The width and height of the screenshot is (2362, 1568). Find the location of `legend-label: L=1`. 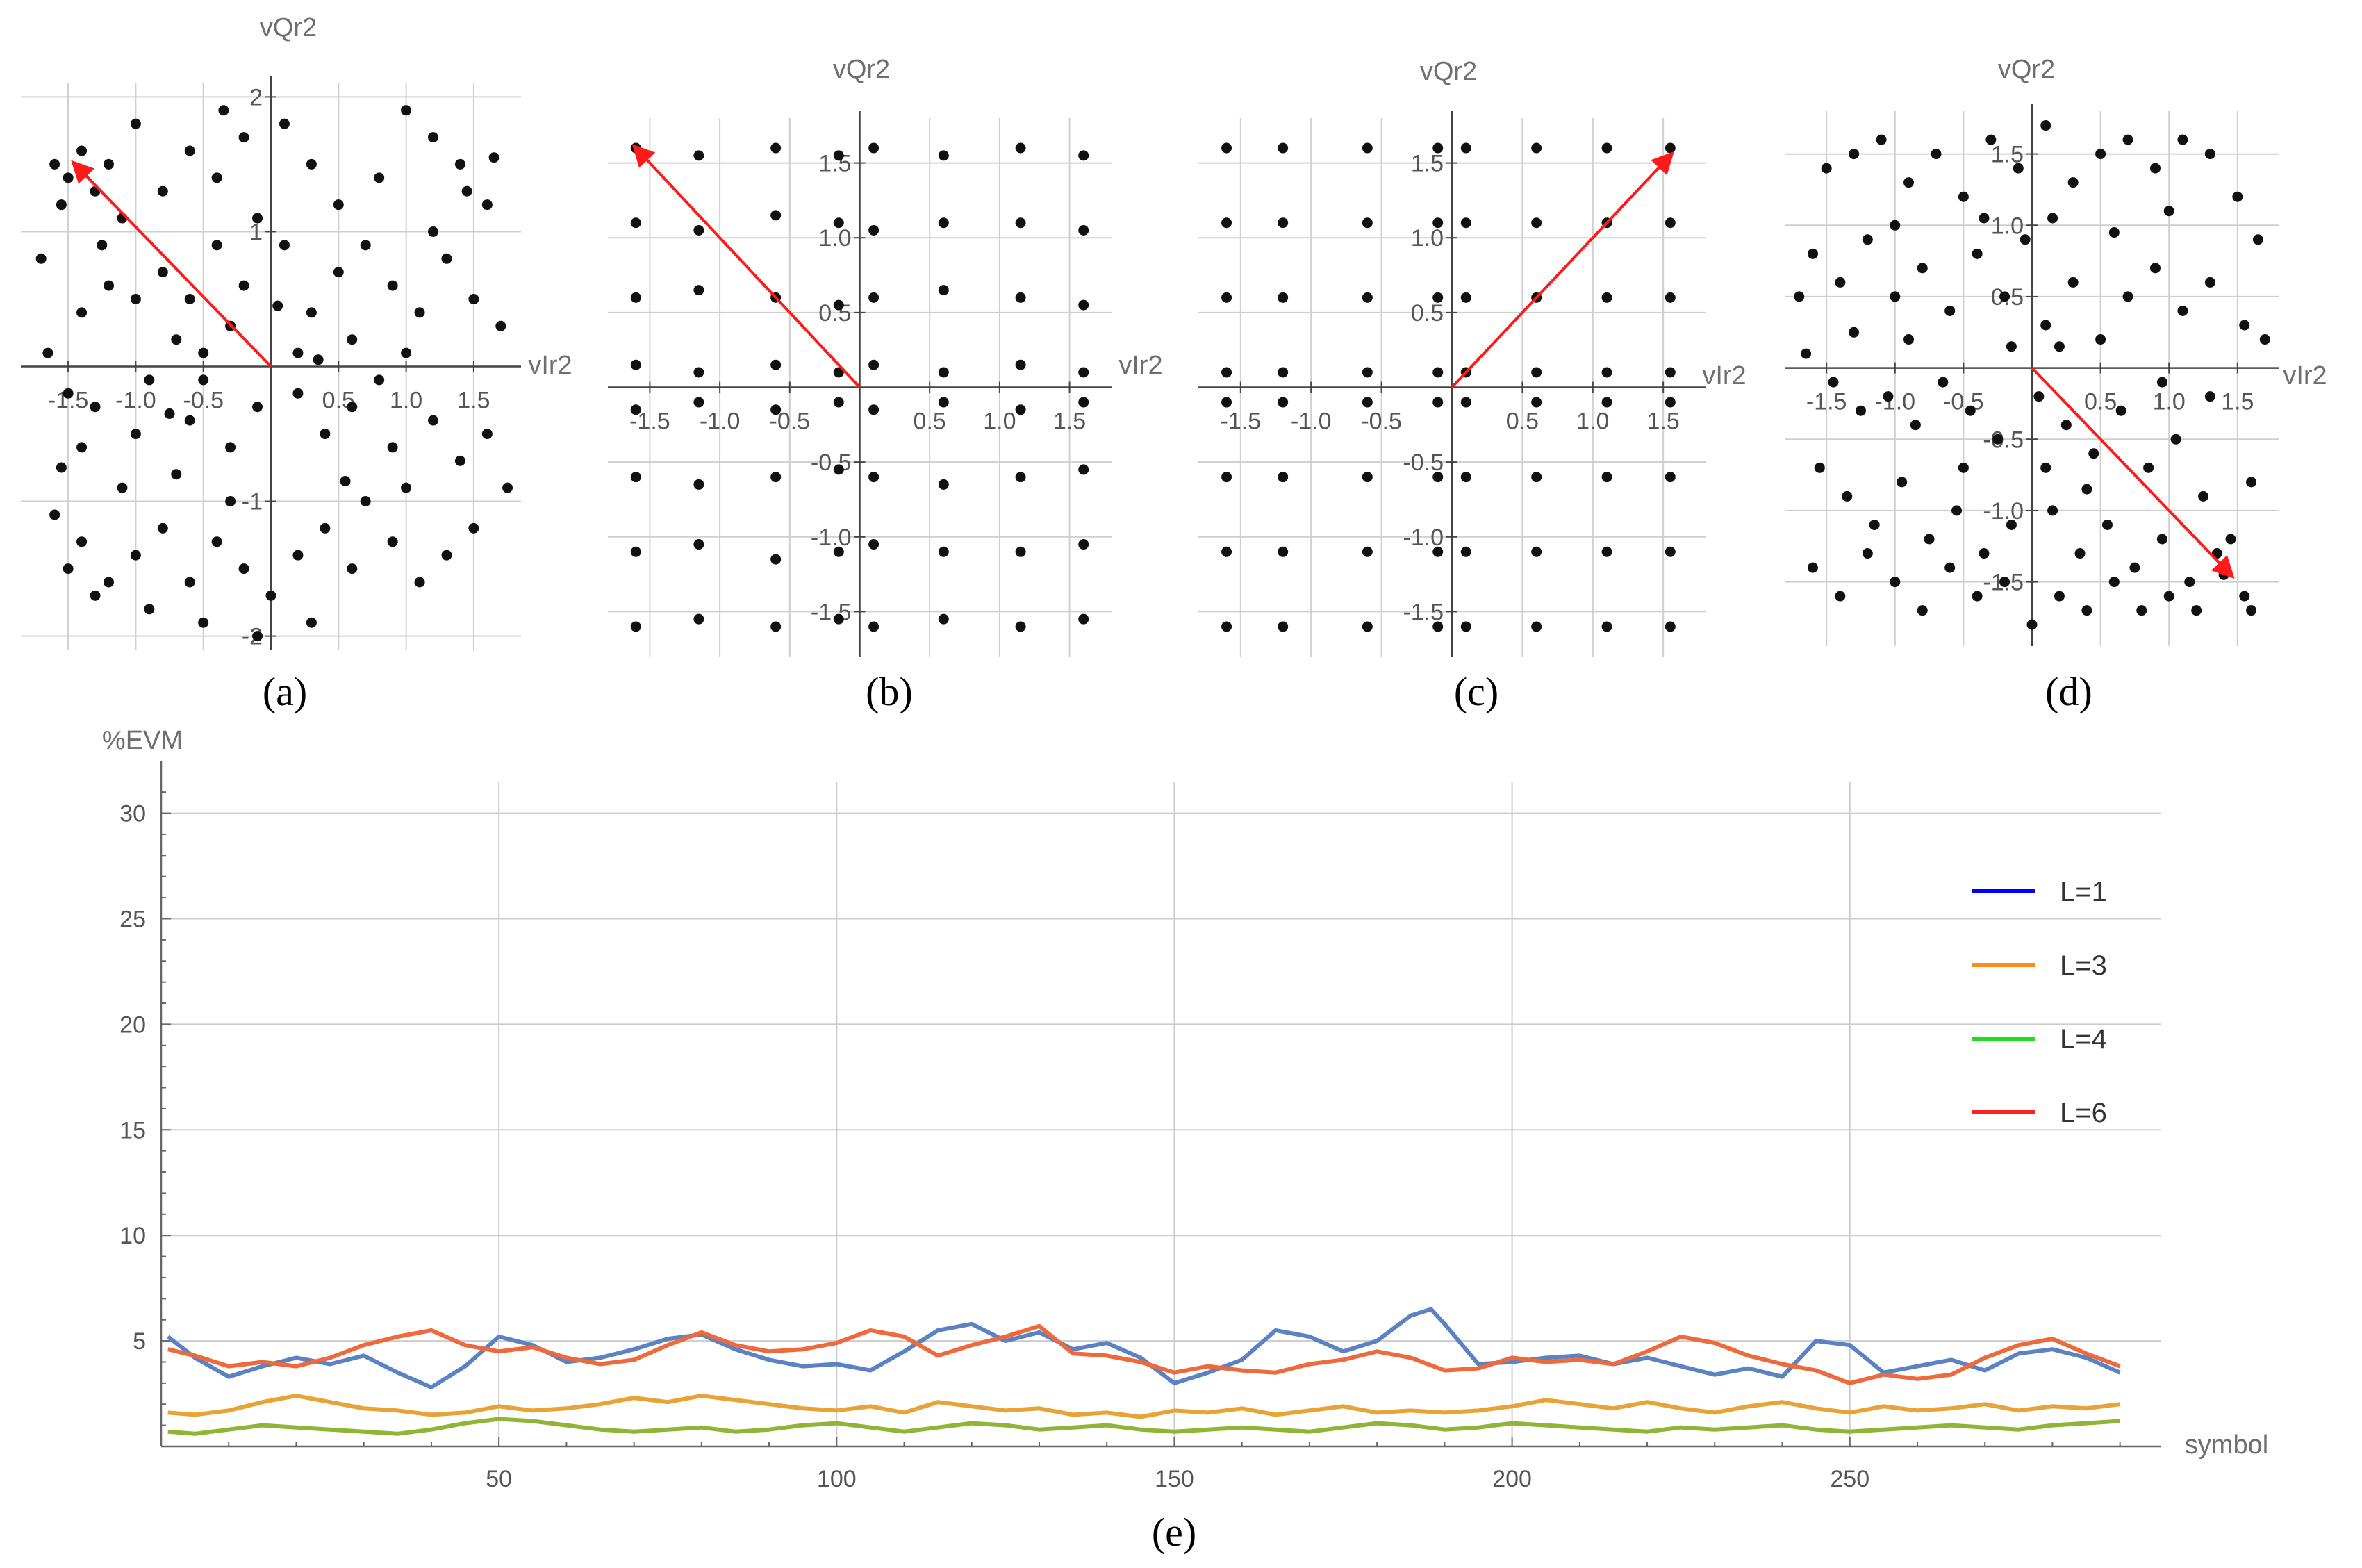

legend-label: L=1 is located at coordinates (2083, 892).